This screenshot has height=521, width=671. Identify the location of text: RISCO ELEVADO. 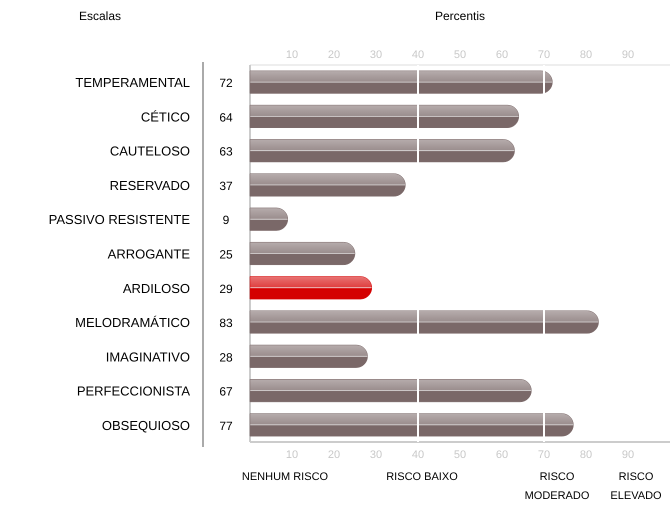
(636, 486).